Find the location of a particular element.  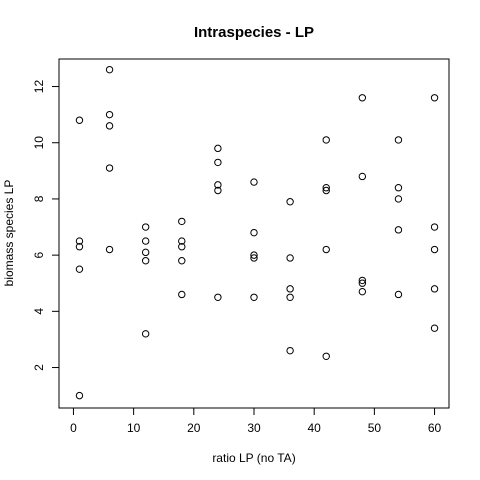

x-tick-label: 10 is located at coordinates (134, 428).